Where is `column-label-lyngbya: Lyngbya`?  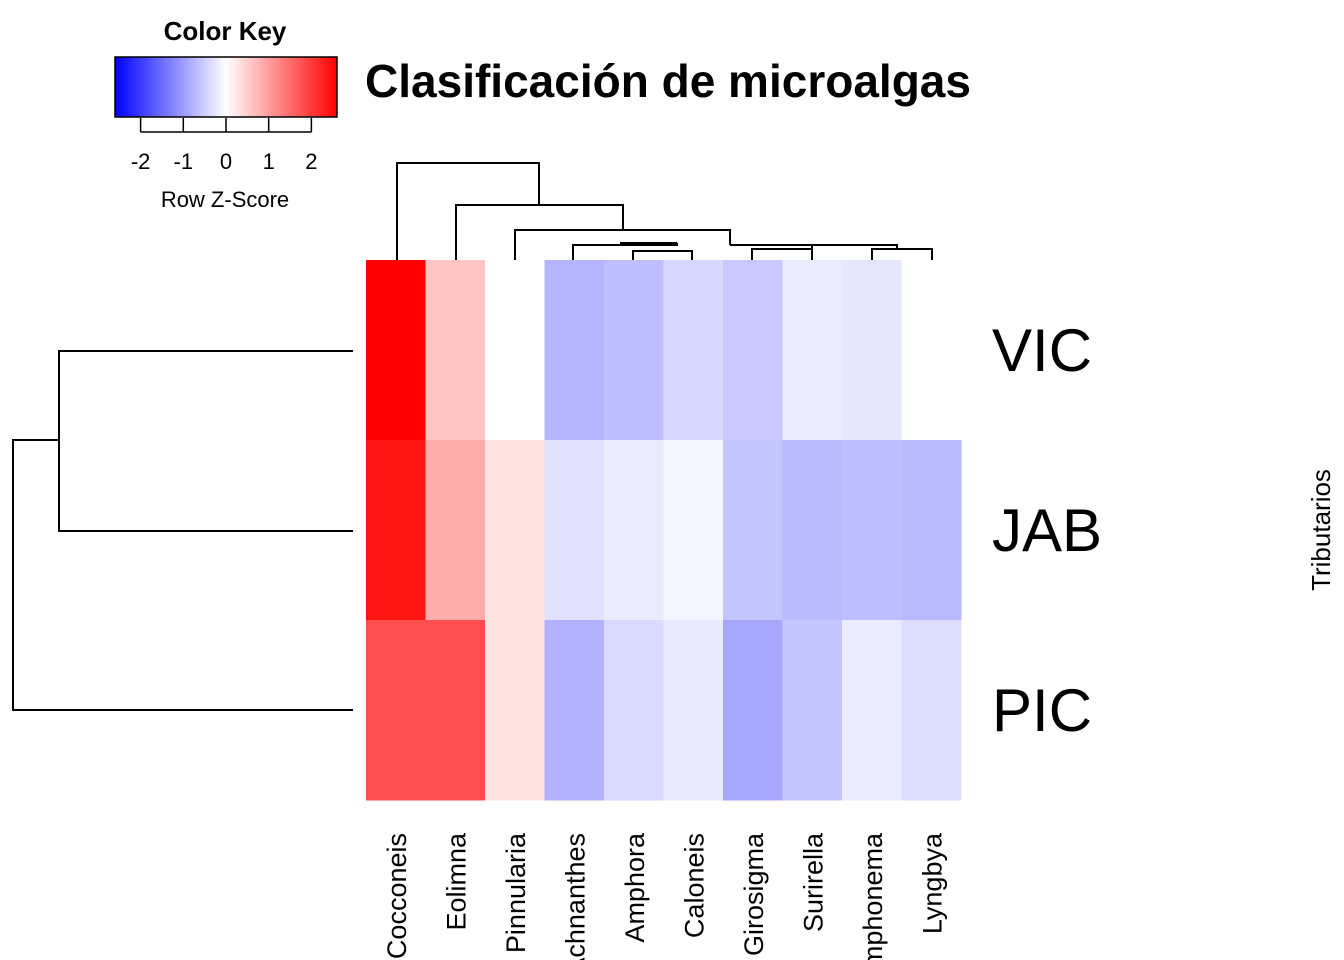
column-label-lyngbya: Lyngbya is located at coordinates (932, 883).